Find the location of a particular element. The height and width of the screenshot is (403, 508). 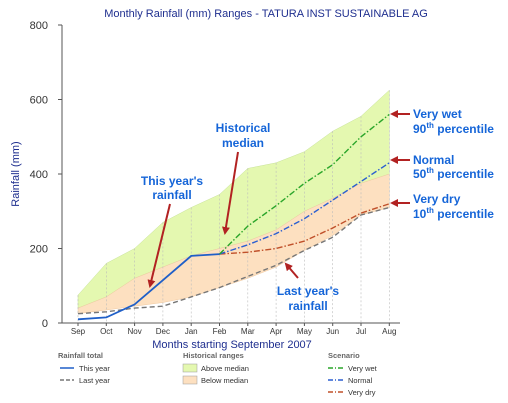

legend-label-below-median: Below median is located at coordinates (224, 380).